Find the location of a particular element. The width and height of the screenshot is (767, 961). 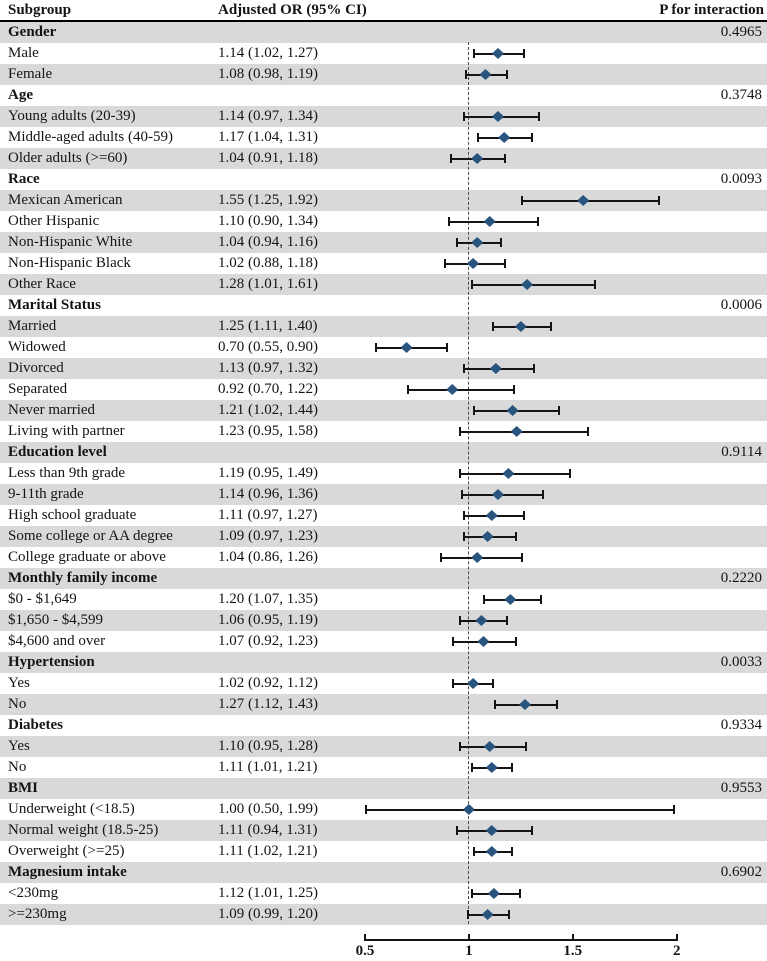

subgroup-row: Other Race 1.28 (1.01, 1.61) is located at coordinates (383, 284).